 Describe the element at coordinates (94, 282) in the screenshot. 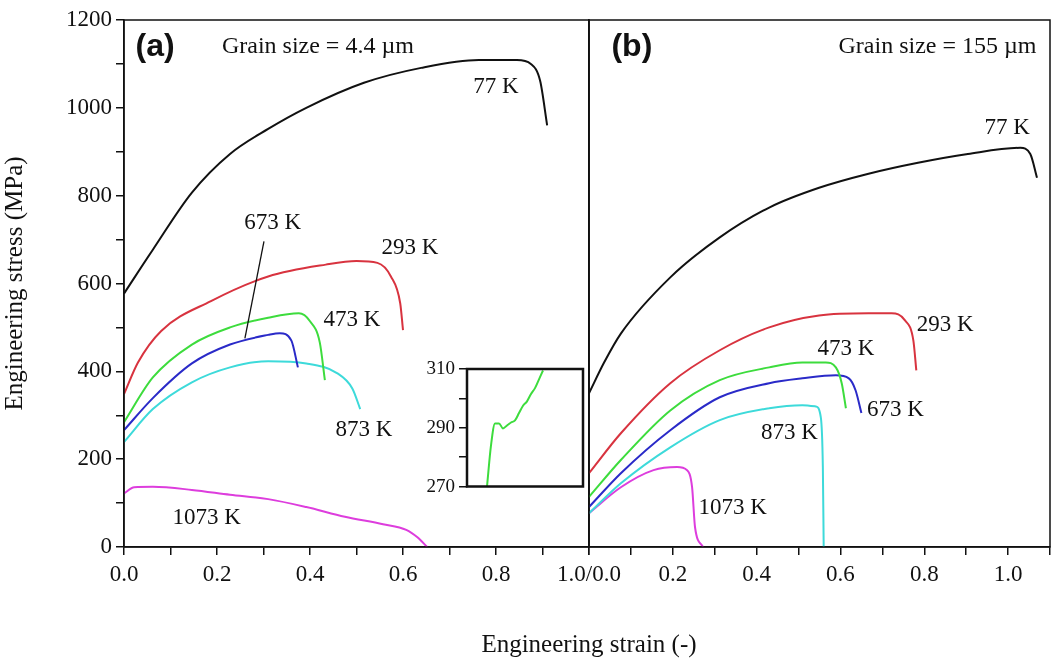

I see `y-tick-label: 600` at that location.